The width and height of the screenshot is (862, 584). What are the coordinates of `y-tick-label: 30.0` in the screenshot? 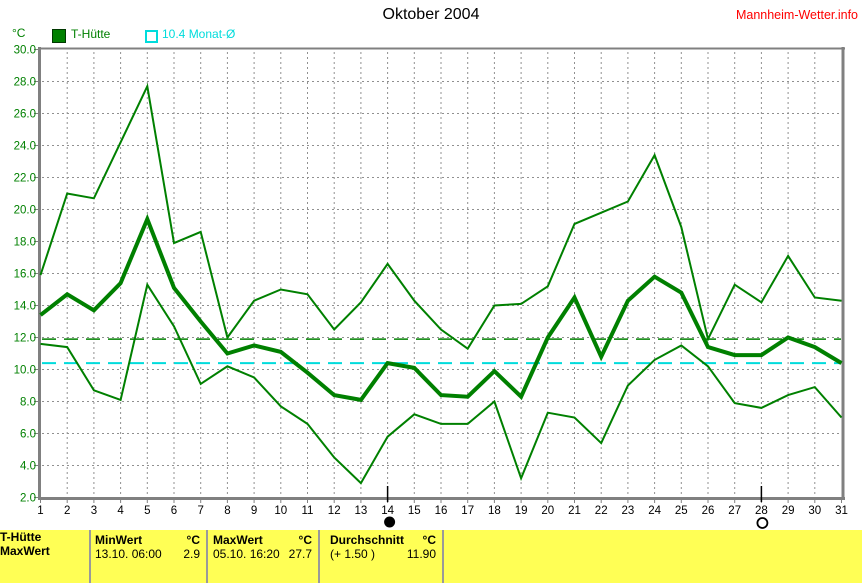 It's located at (25, 51).